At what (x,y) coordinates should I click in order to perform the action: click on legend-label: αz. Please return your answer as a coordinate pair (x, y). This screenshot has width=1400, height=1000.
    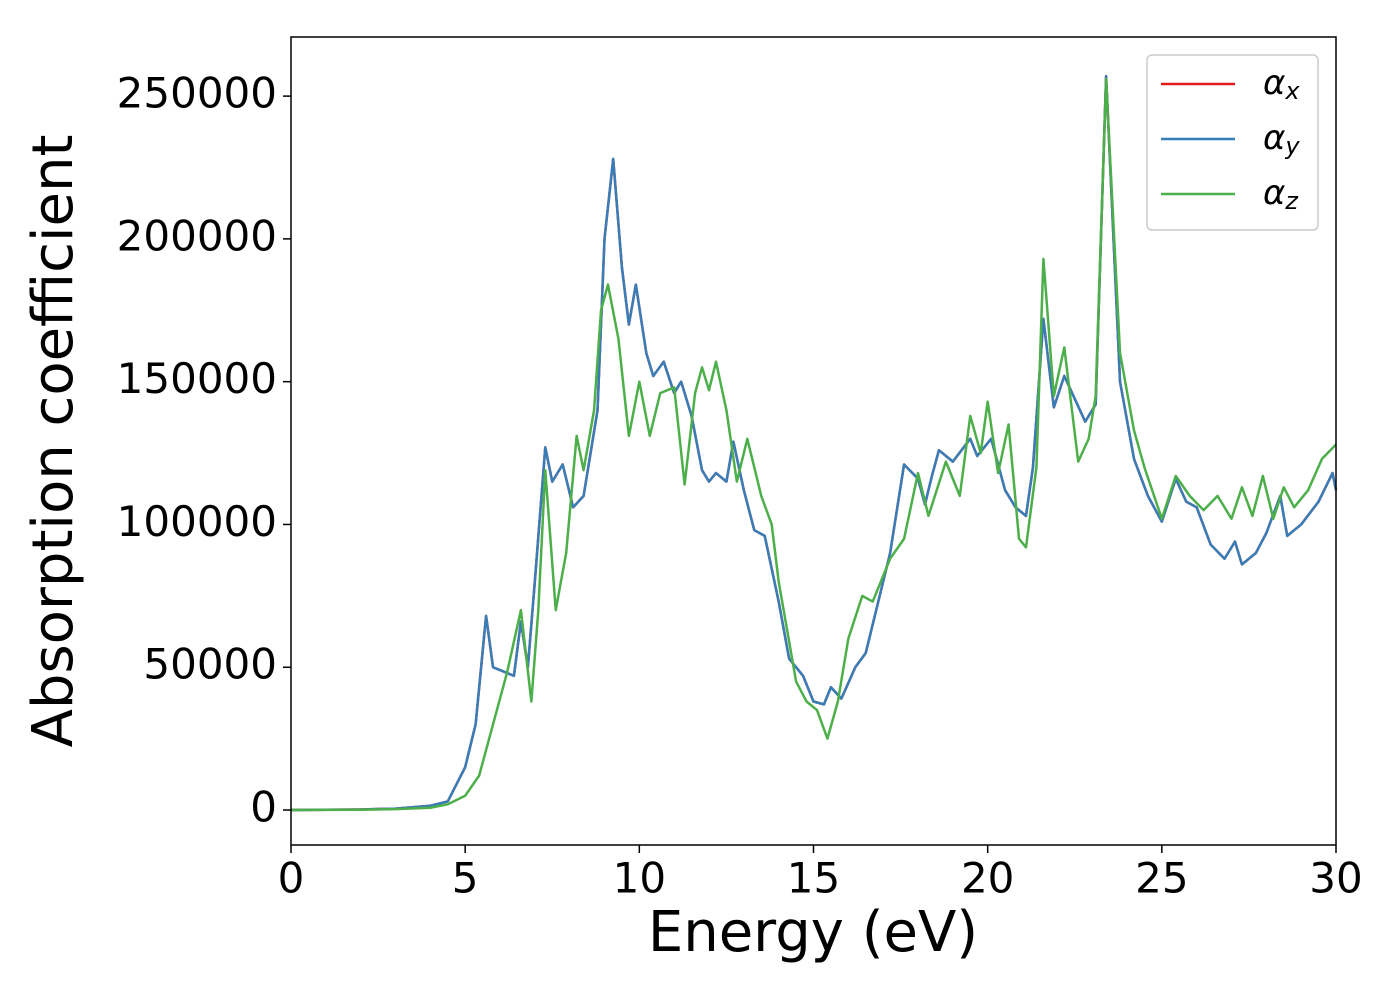
    Looking at the image, I should click on (1281, 194).